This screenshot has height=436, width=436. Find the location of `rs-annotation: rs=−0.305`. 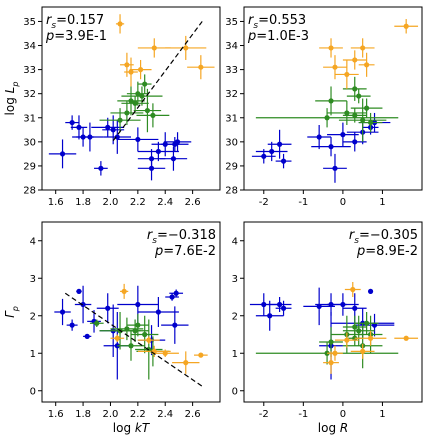

rs-annotation: rs=−0.305 is located at coordinates (383, 237).